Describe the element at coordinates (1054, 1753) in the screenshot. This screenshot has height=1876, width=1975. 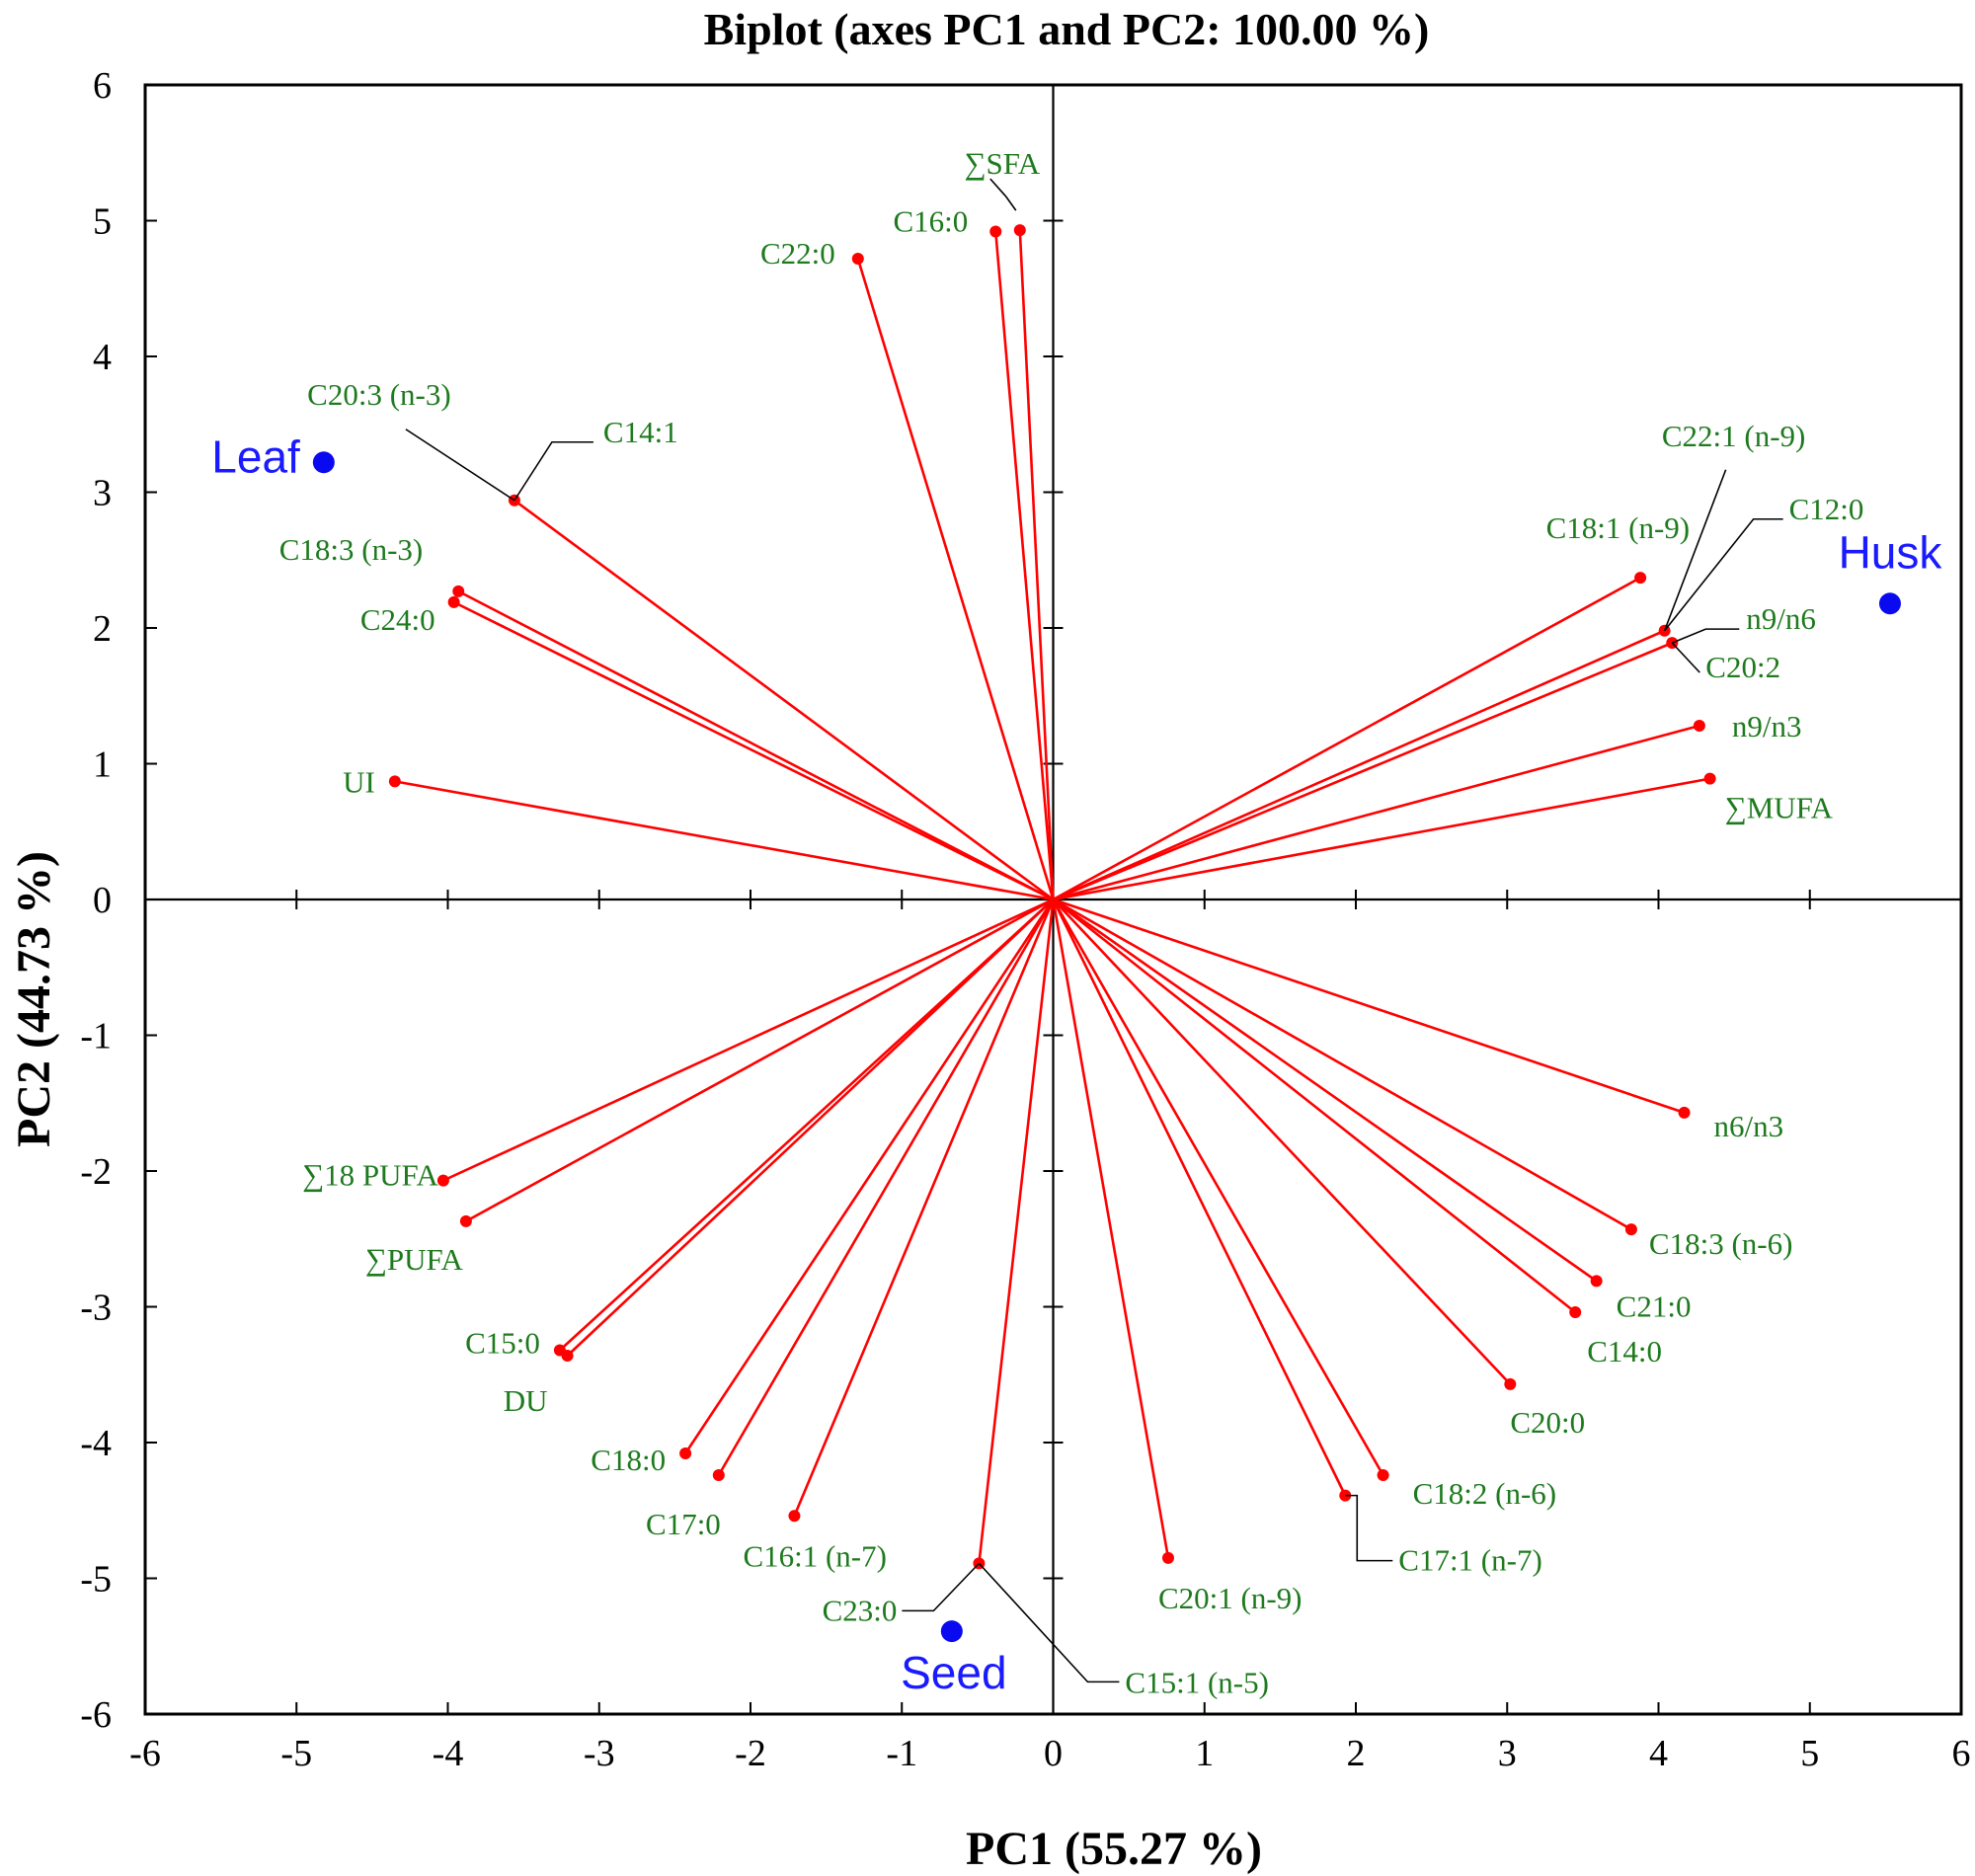
I see `x-tick-label: 0` at that location.